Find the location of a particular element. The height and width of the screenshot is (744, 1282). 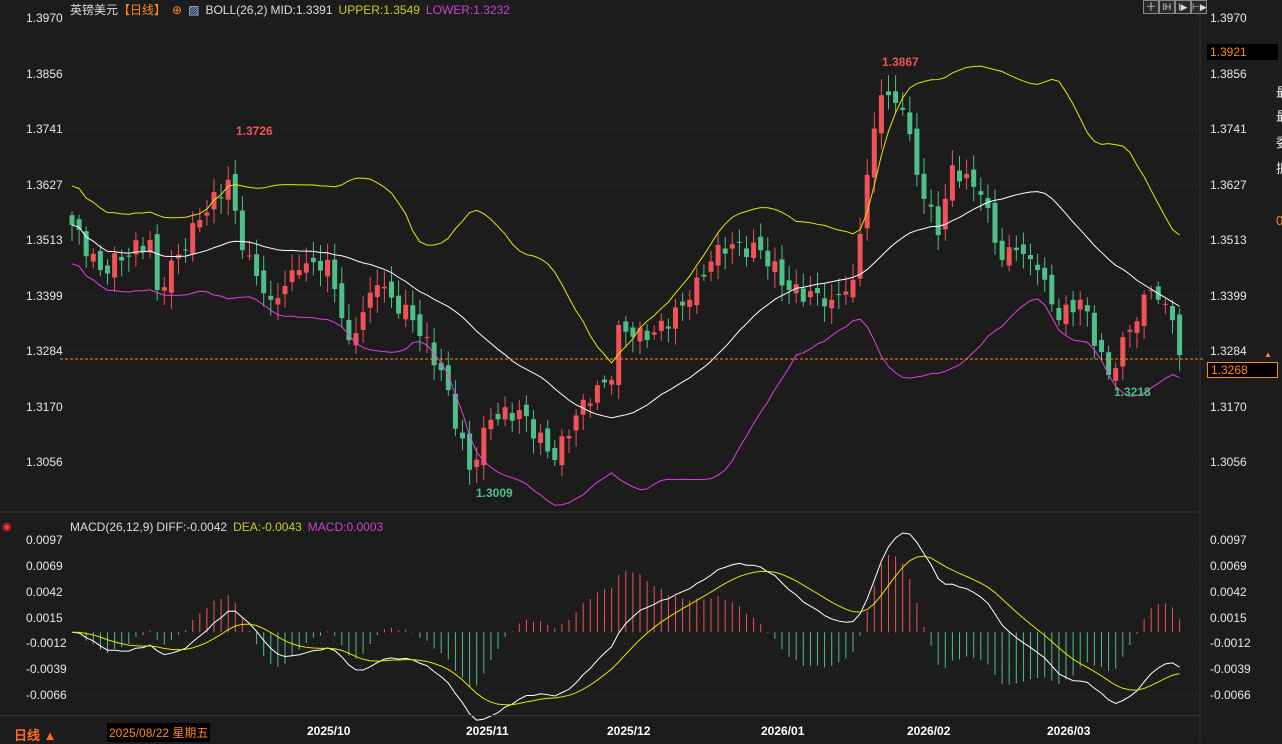

price-axis-label-left: 1.3741 is located at coordinates (44, 129).